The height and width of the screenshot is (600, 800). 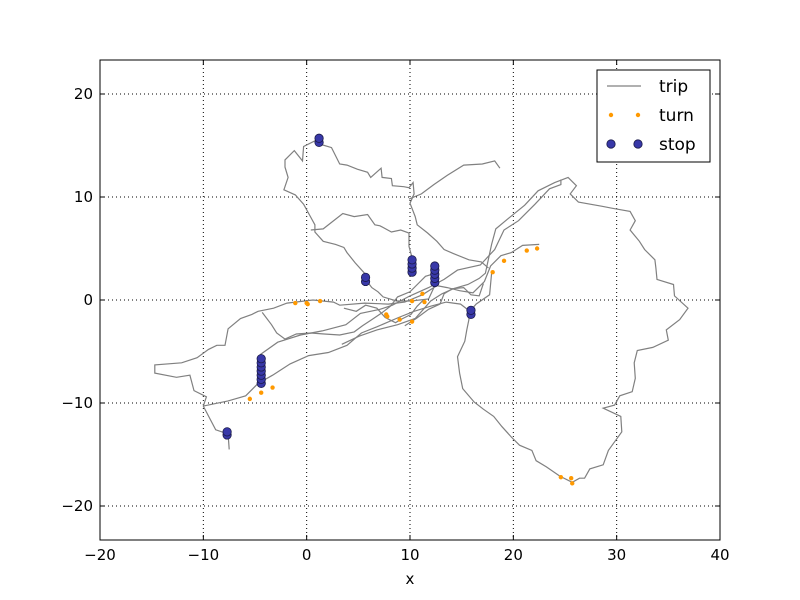 What do you see at coordinates (307, 555) in the screenshot?
I see `x-tick-label: 0` at bounding box center [307, 555].